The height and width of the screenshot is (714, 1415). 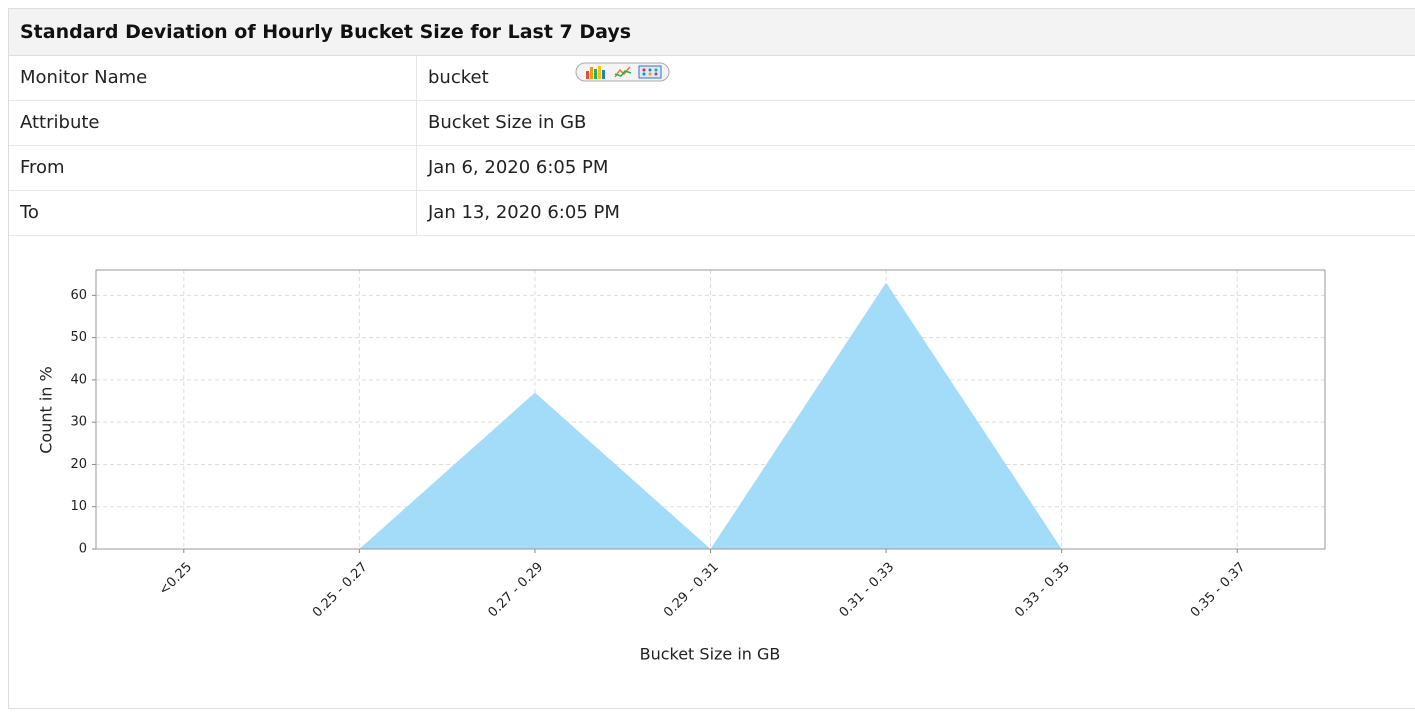 What do you see at coordinates (78, 464) in the screenshot?
I see `y-tick-label: 20` at bounding box center [78, 464].